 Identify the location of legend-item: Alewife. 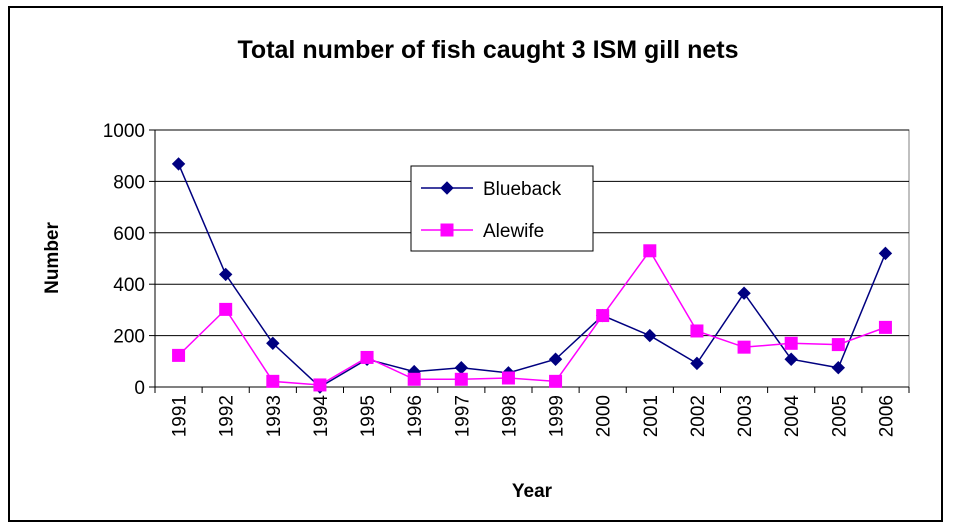
(482, 231).